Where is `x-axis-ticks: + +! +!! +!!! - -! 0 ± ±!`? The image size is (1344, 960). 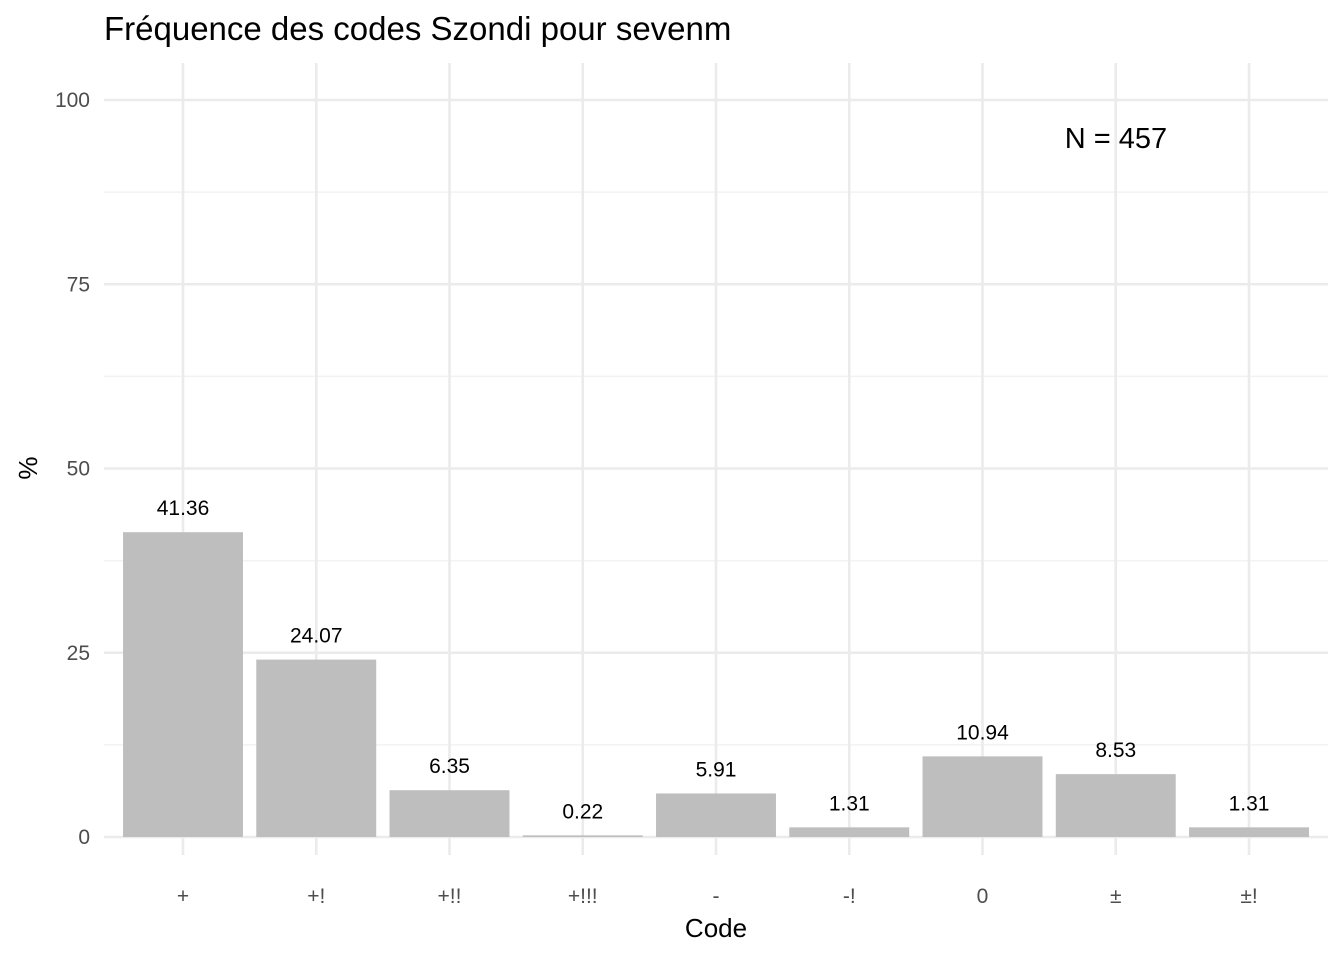
x-axis-ticks: + +! +!! +!!! - -! 0 ± ±! is located at coordinates (717, 896).